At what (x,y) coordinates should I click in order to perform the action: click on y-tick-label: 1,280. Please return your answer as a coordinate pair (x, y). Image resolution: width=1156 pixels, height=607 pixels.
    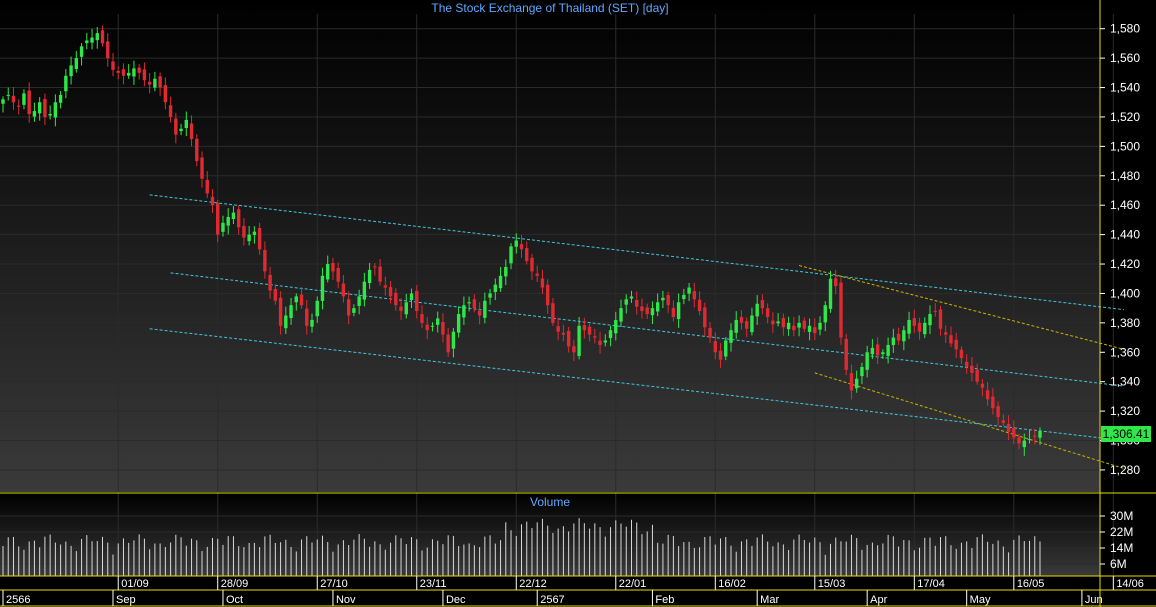
    Looking at the image, I should click on (1125, 470).